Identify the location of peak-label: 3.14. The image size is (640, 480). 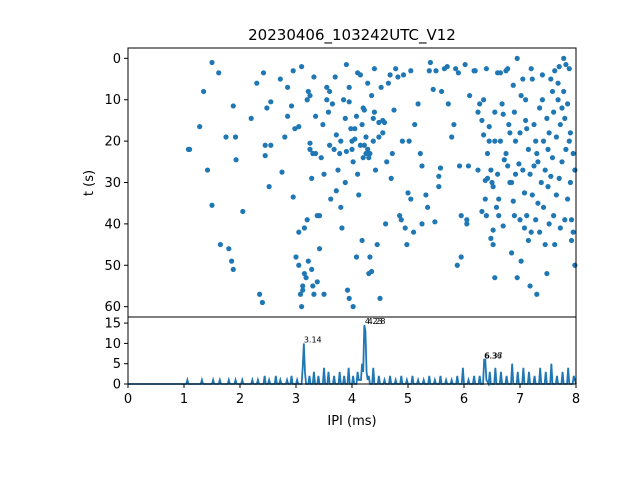
(313, 339).